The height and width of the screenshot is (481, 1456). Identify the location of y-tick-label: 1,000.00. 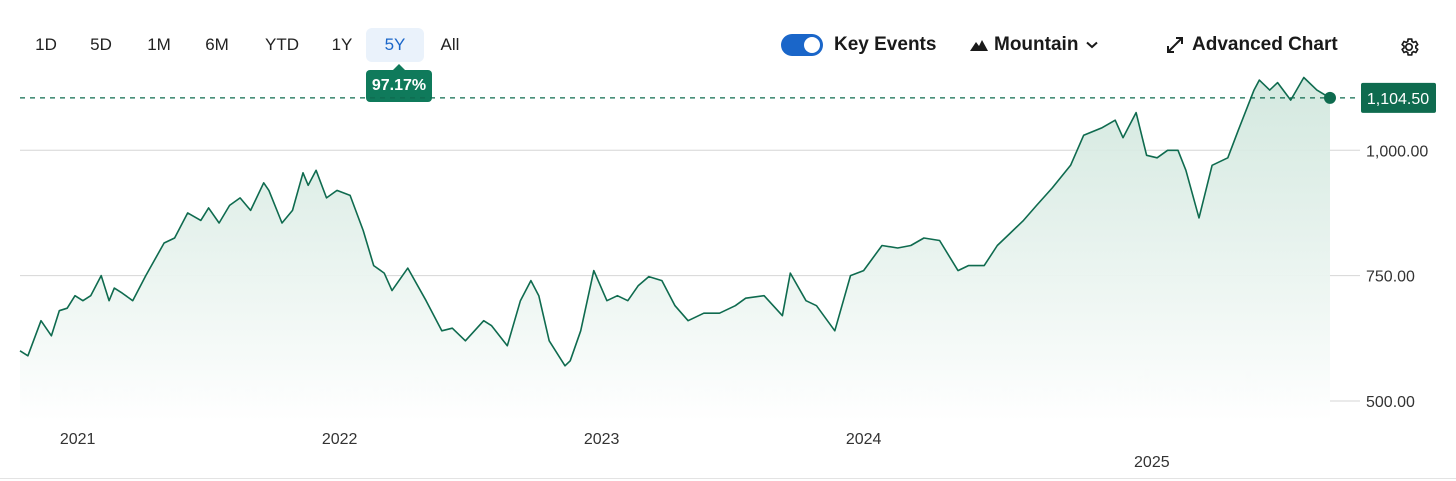
(1397, 151).